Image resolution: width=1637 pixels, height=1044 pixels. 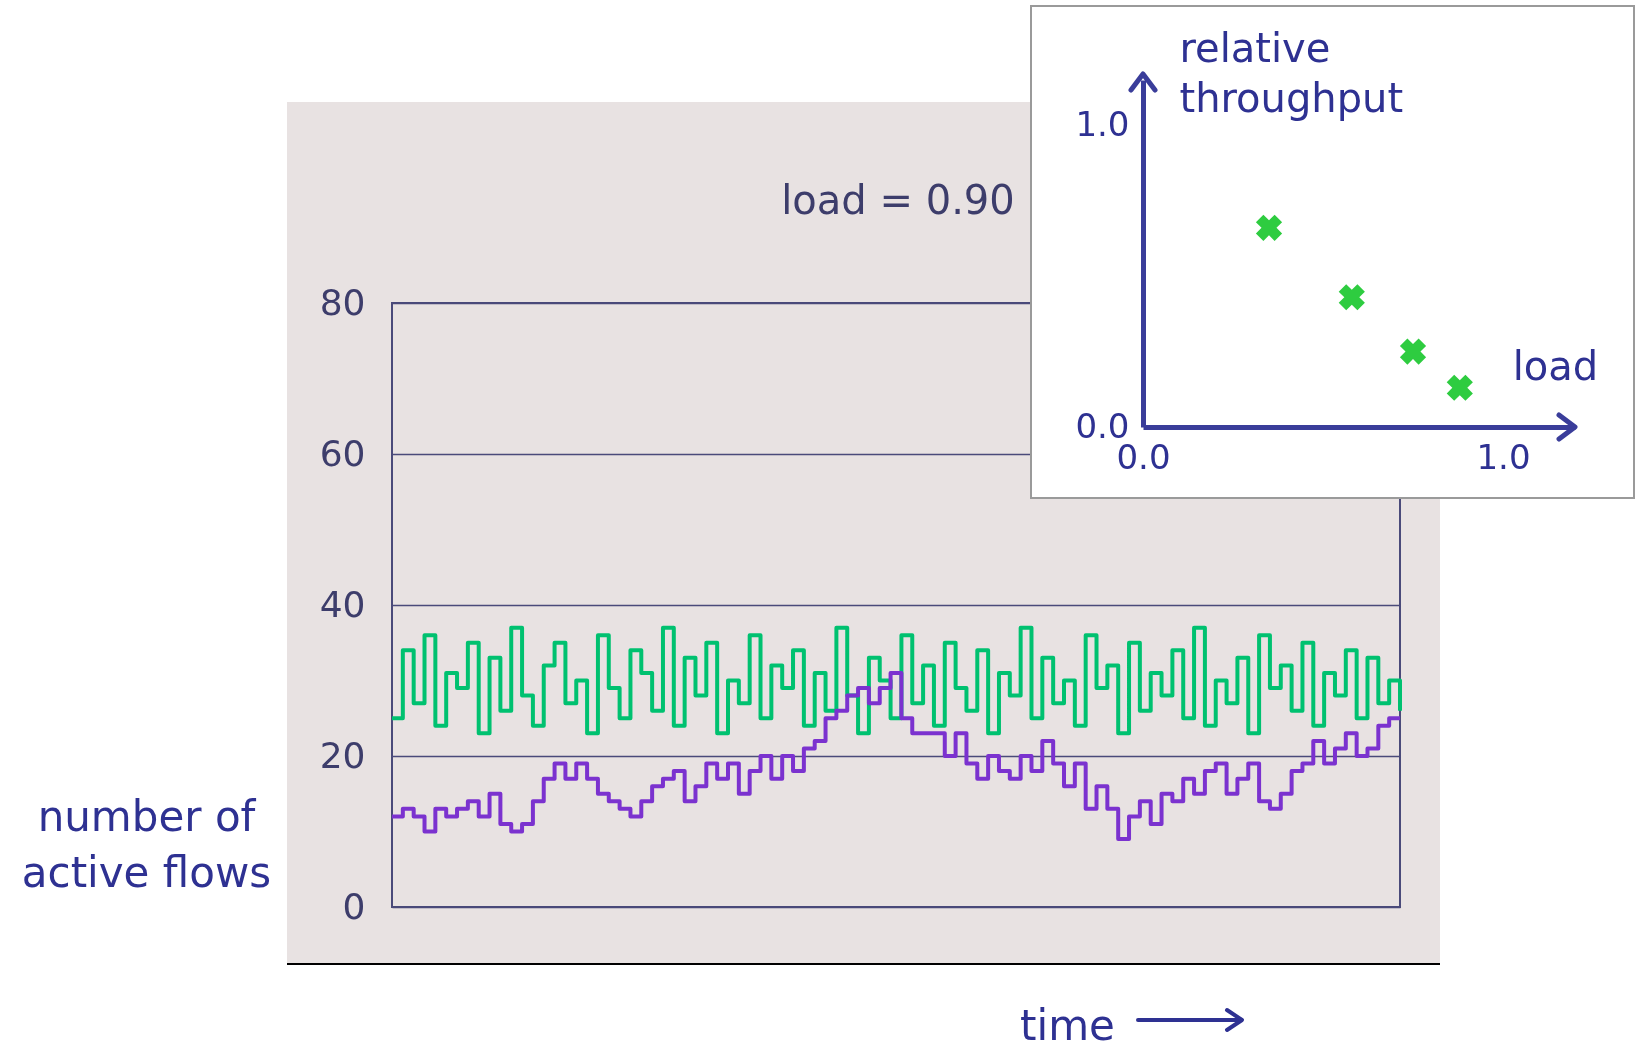 What do you see at coordinates (1555, 365) in the screenshot?
I see `x-axis-title: load` at bounding box center [1555, 365].